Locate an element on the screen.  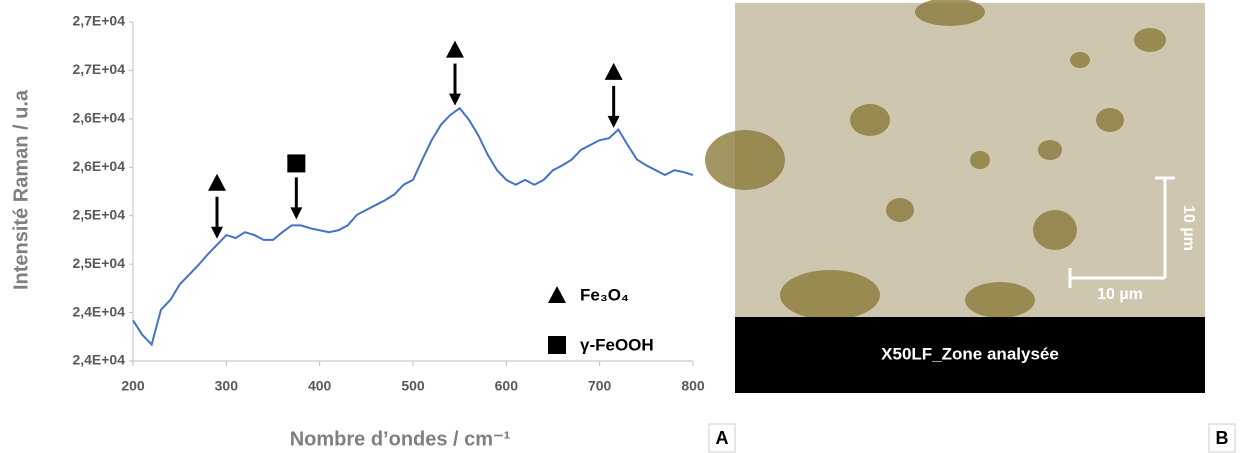
legend-label: Fe₃O₄ is located at coordinates (604, 294).